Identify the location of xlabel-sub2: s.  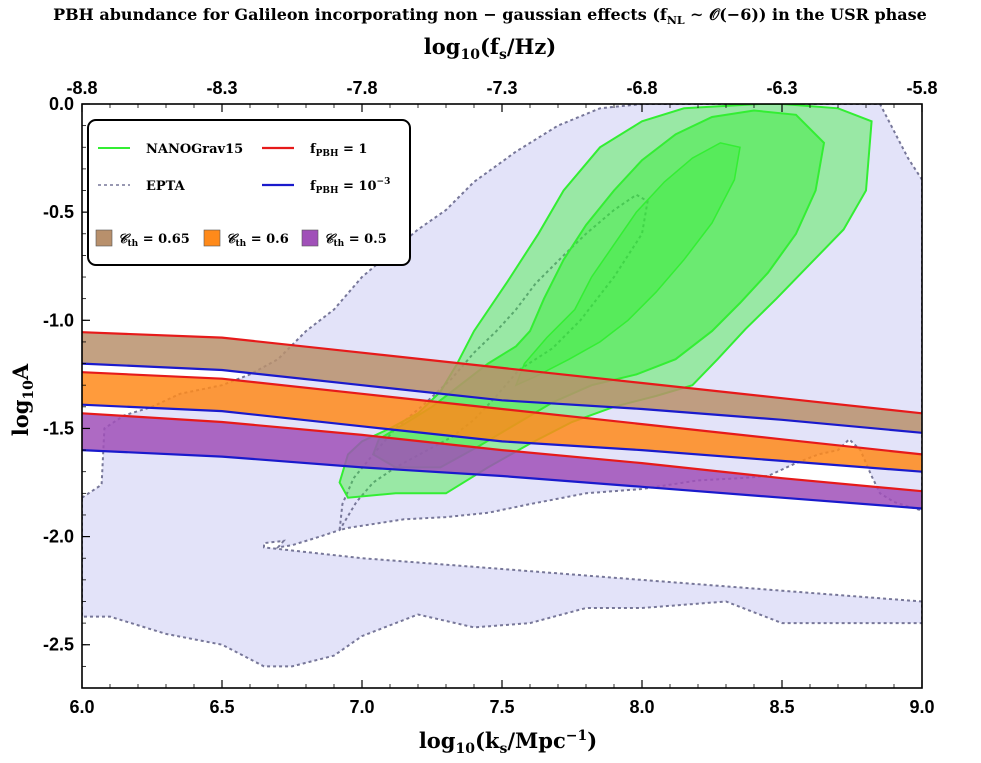
(503, 749).